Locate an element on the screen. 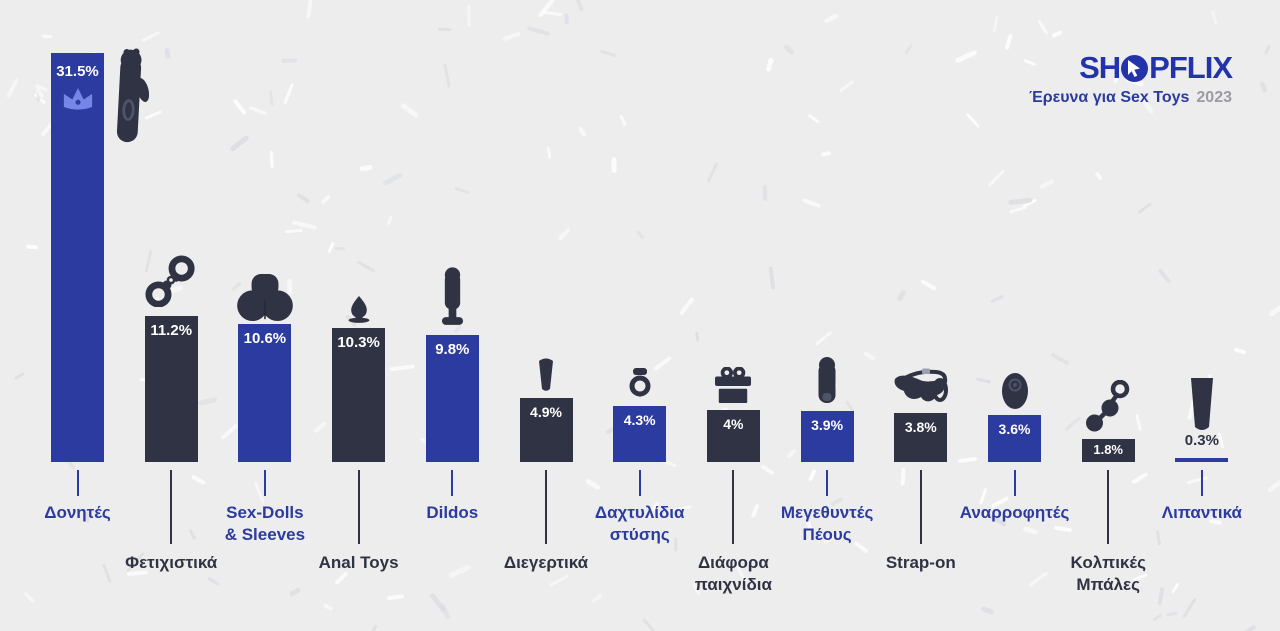 The image size is (1280, 631). kegel-balls-icon is located at coordinates (1108, 408).